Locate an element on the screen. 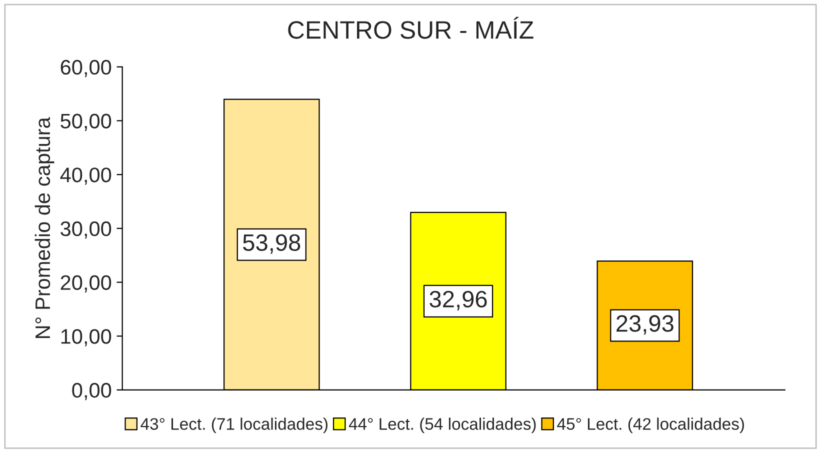 This screenshot has width=821, height=455. data-label: 32,96 is located at coordinates (458, 300).